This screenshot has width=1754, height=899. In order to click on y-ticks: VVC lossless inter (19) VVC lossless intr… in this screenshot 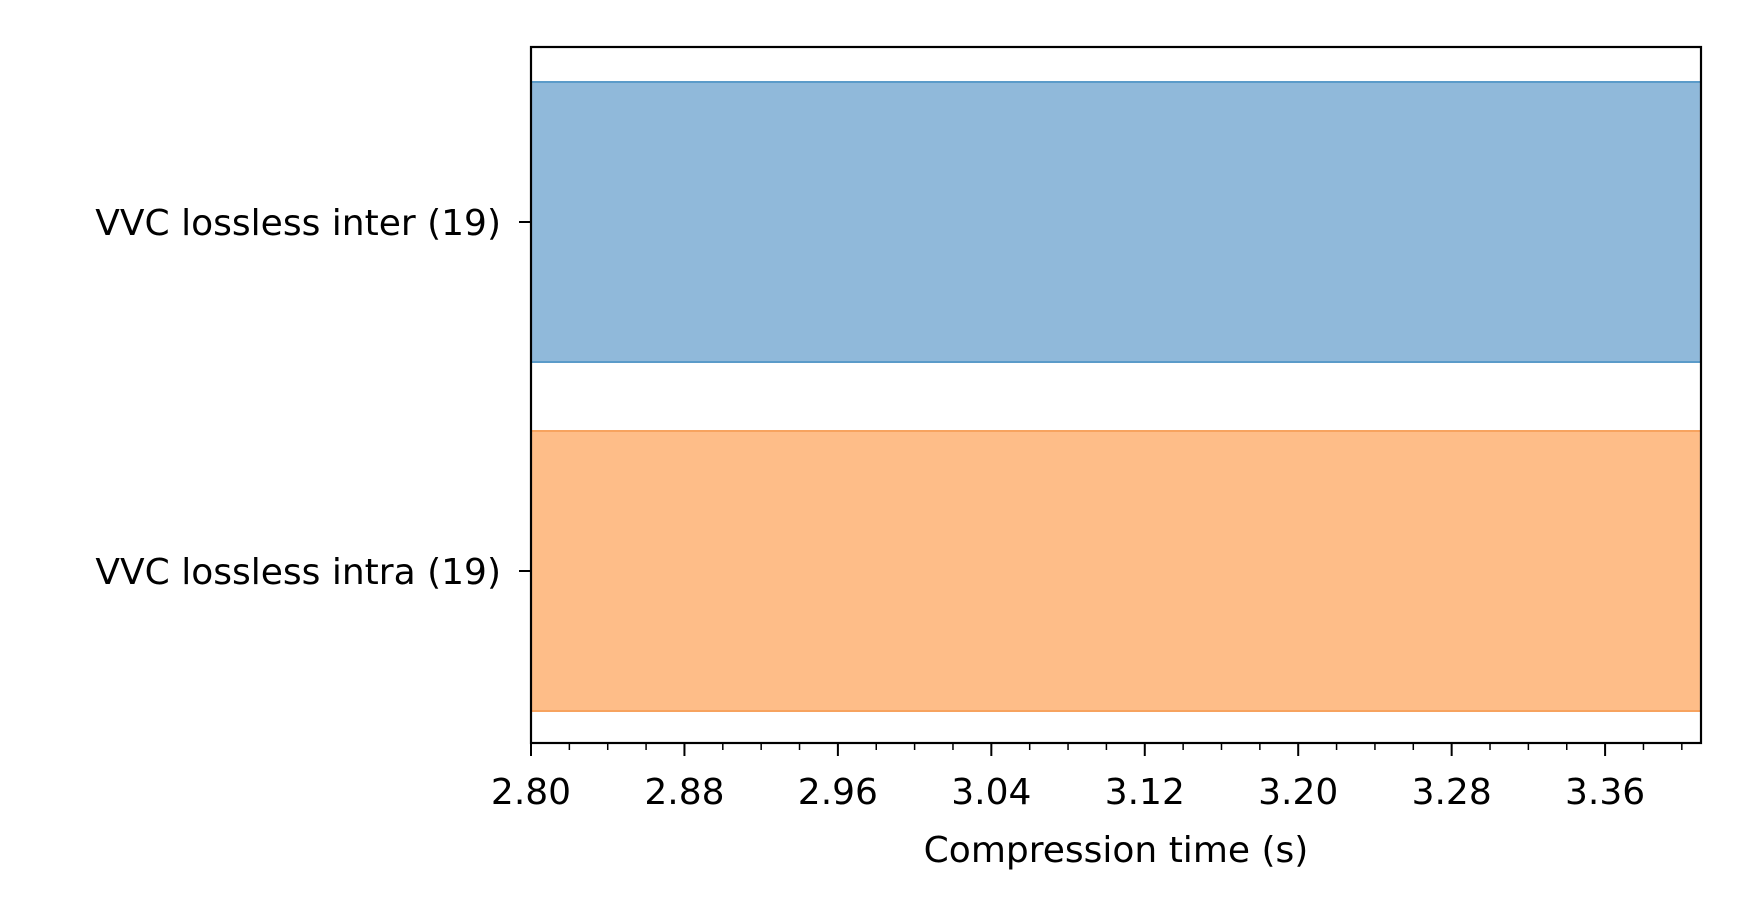, I will do `click(313, 398)`.